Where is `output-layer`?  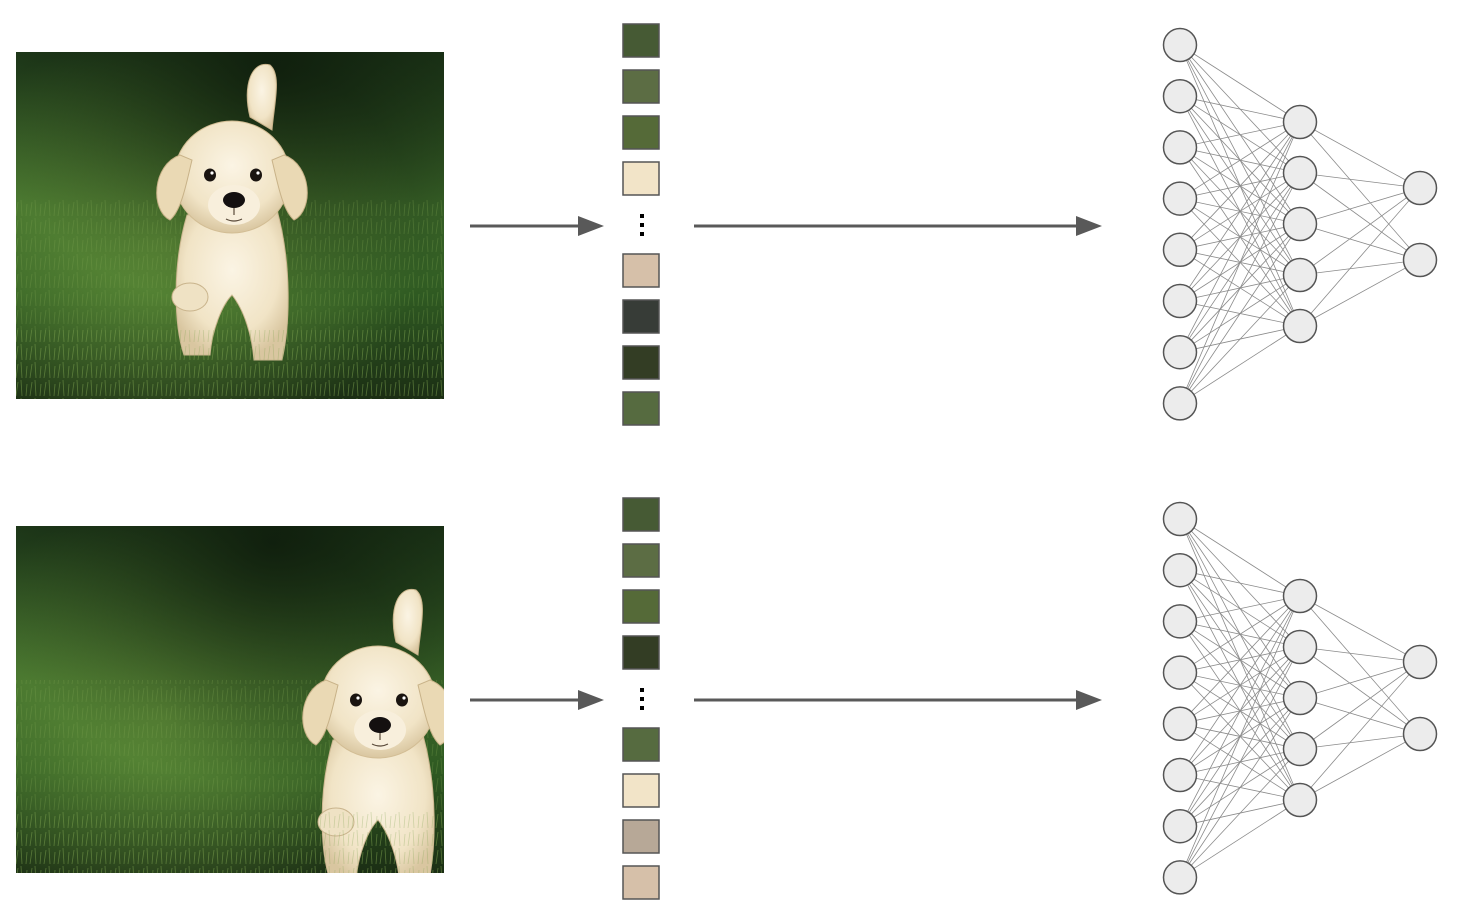 output-layer is located at coordinates (1420, 698).